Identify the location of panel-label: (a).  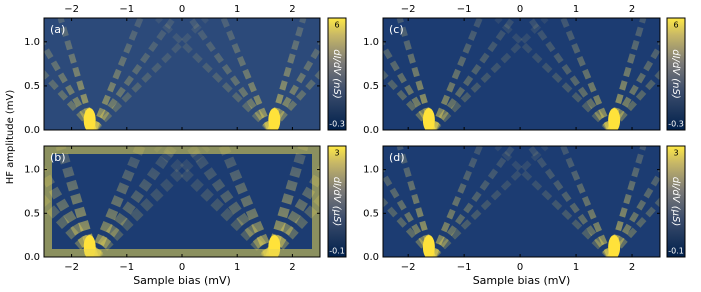
(57, 29).